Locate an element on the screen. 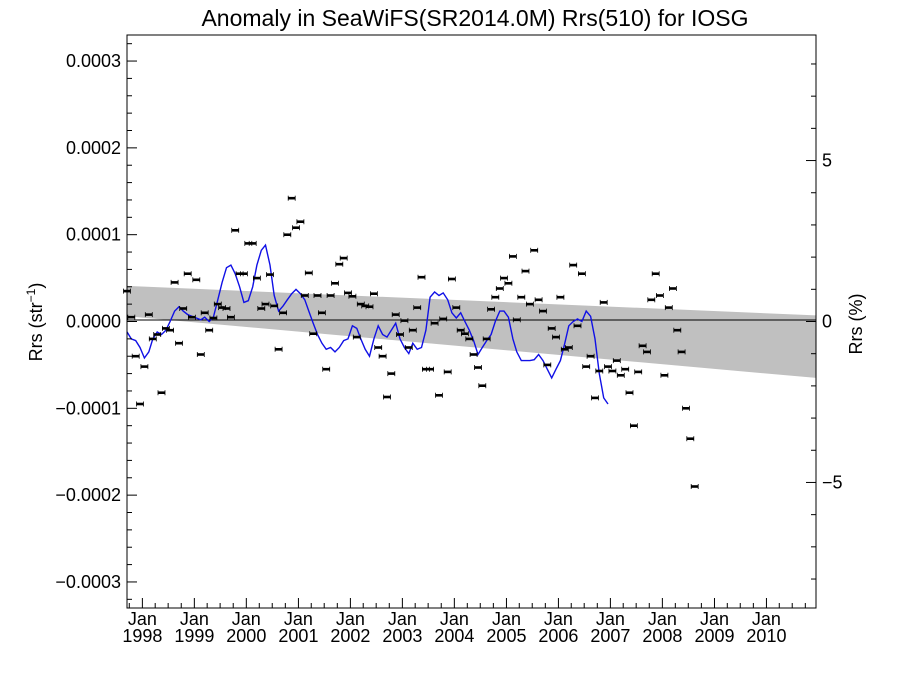  y-axis-label-text: Rrs (str is located at coordinates (36, 331).